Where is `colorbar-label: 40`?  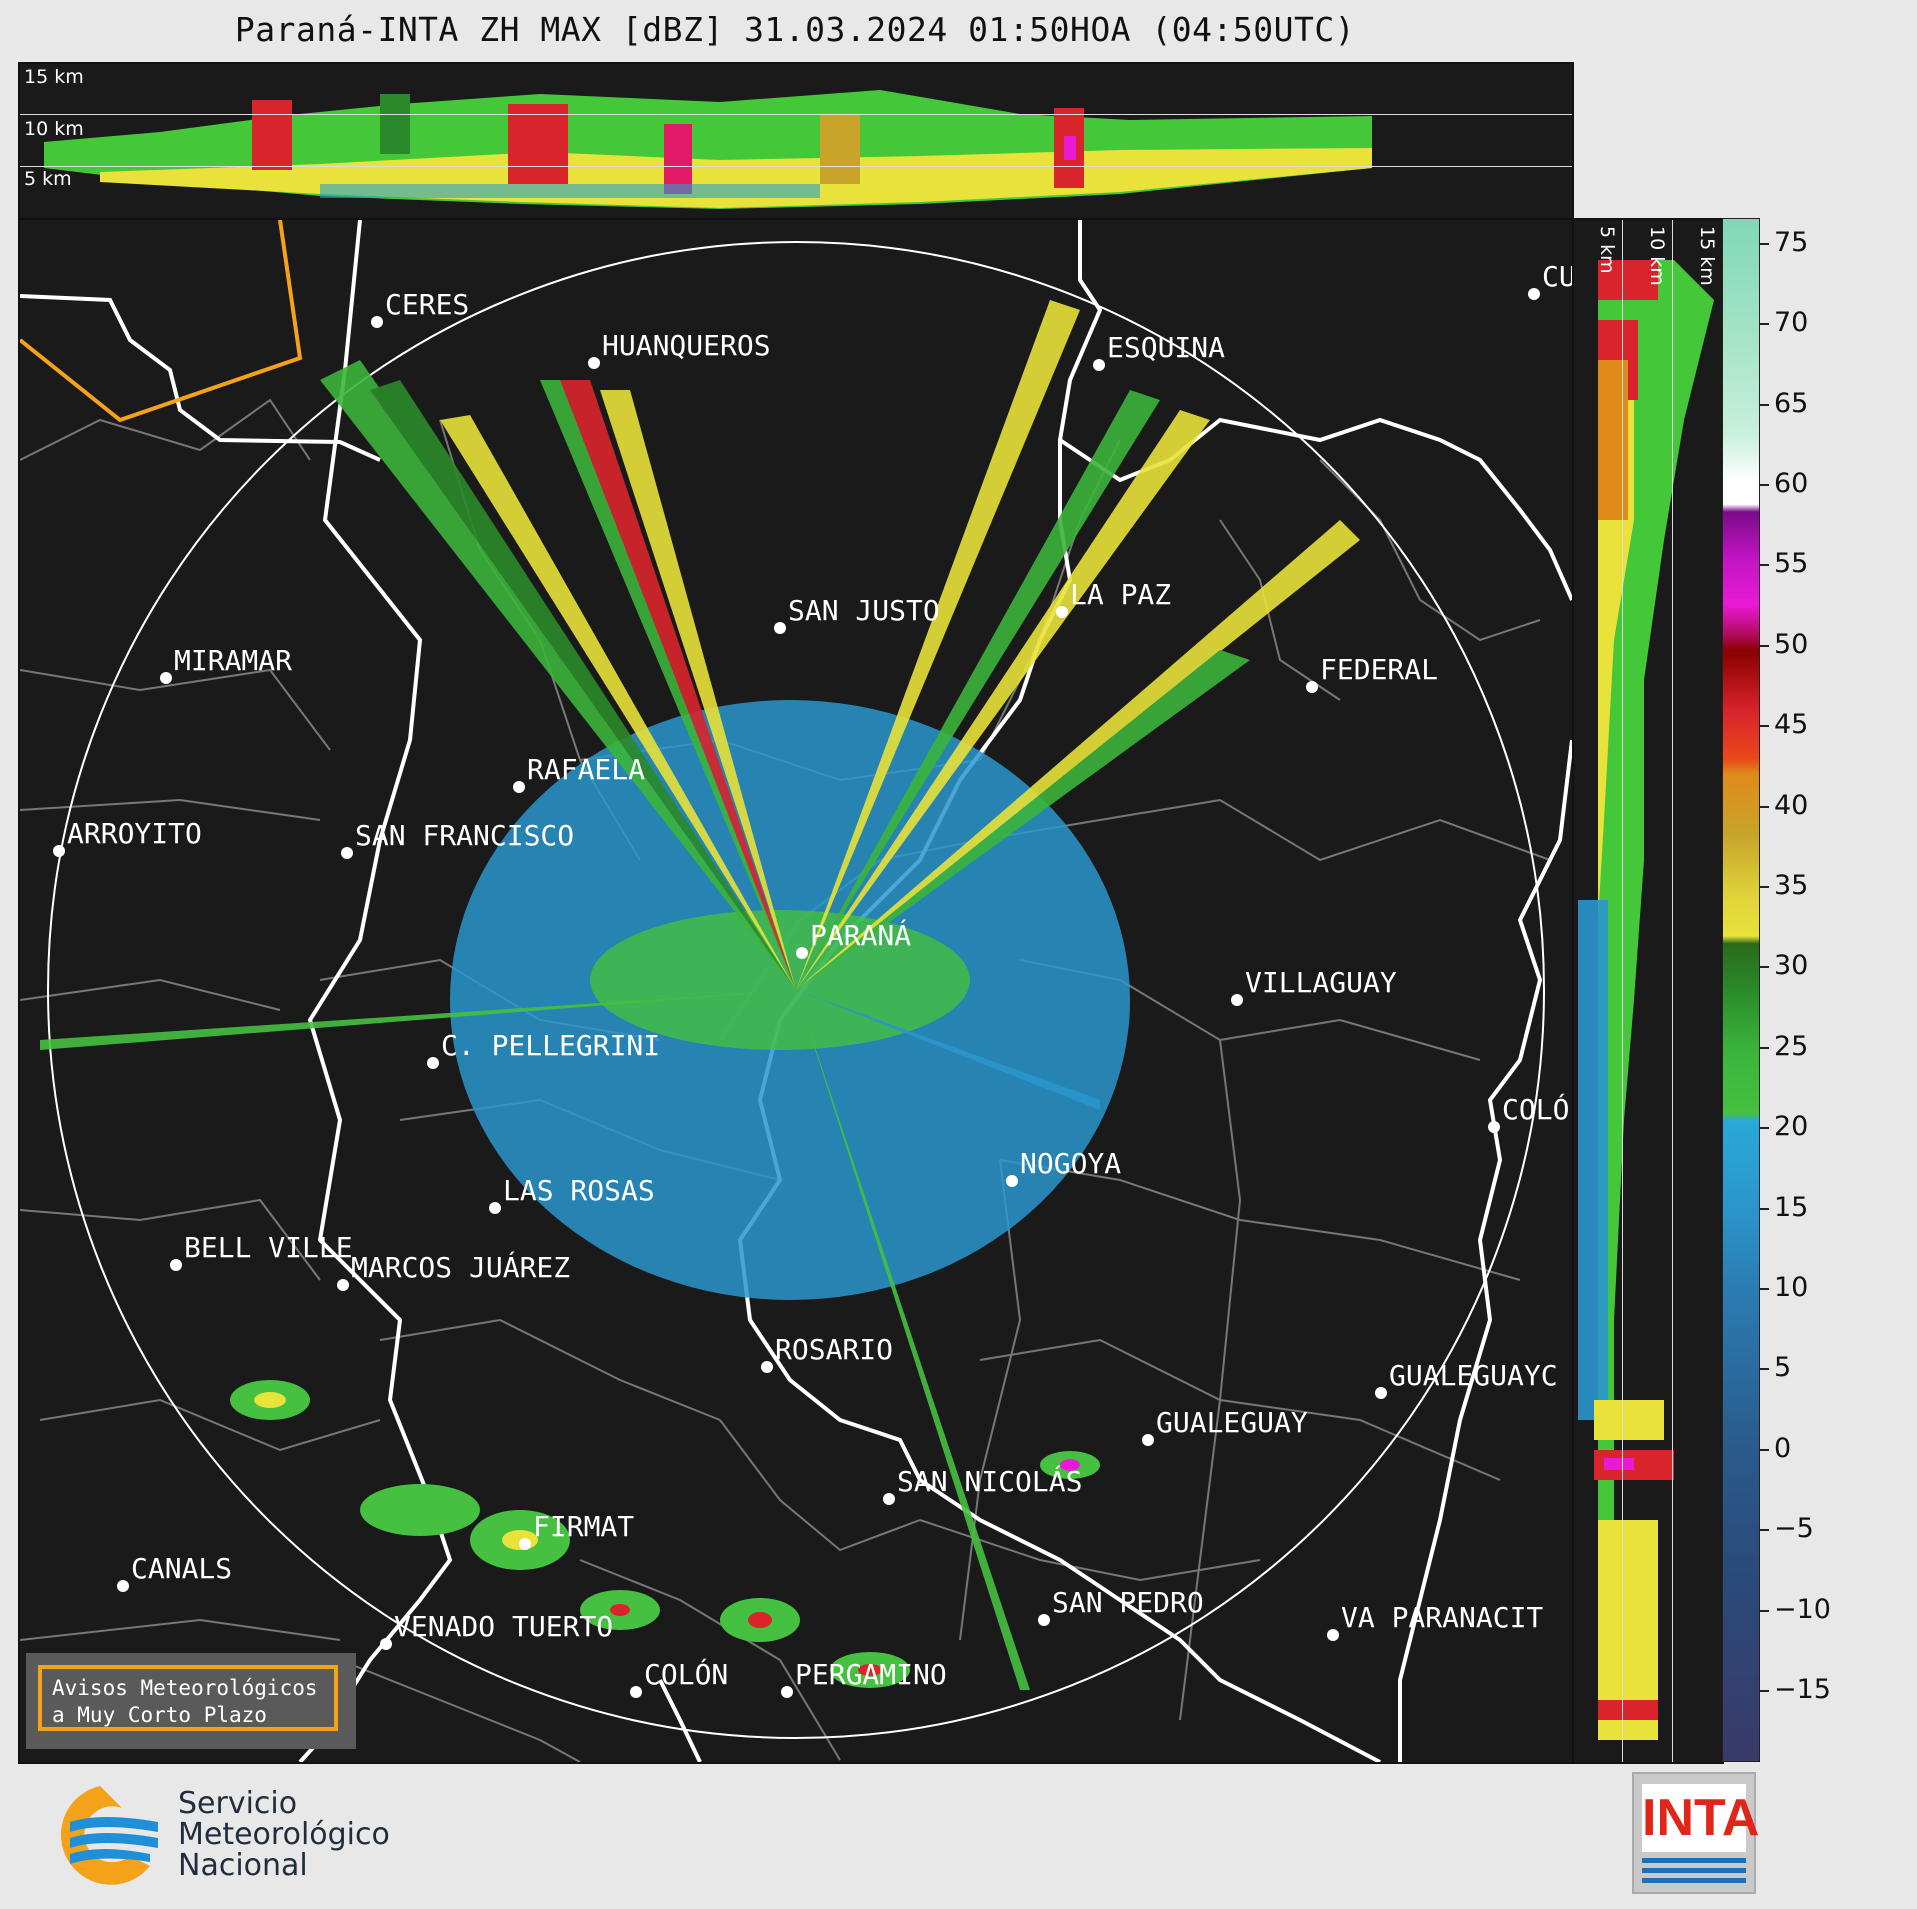
colorbar-label: 40 is located at coordinates (1791, 805).